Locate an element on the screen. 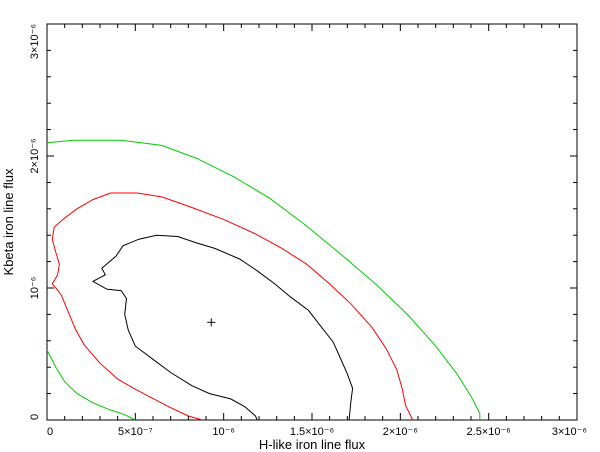 The height and width of the screenshot is (452, 600). x-tick-label: 2×10⁻⁶ is located at coordinates (400, 432).